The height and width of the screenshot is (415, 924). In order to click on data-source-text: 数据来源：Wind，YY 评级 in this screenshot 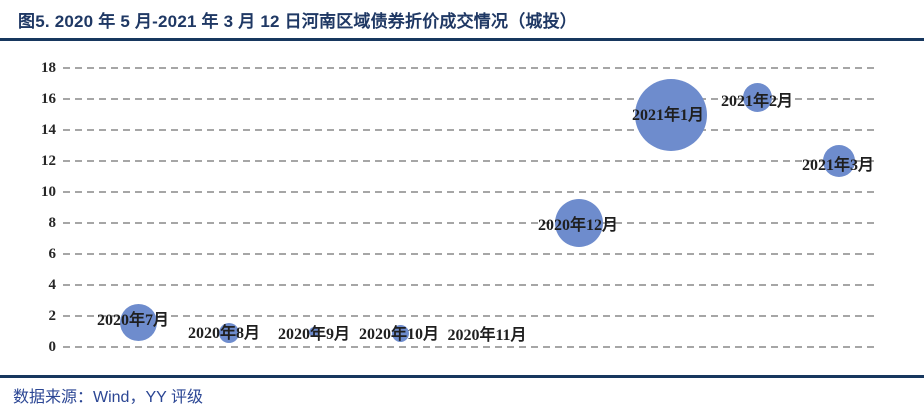, I will do `click(108, 397)`.